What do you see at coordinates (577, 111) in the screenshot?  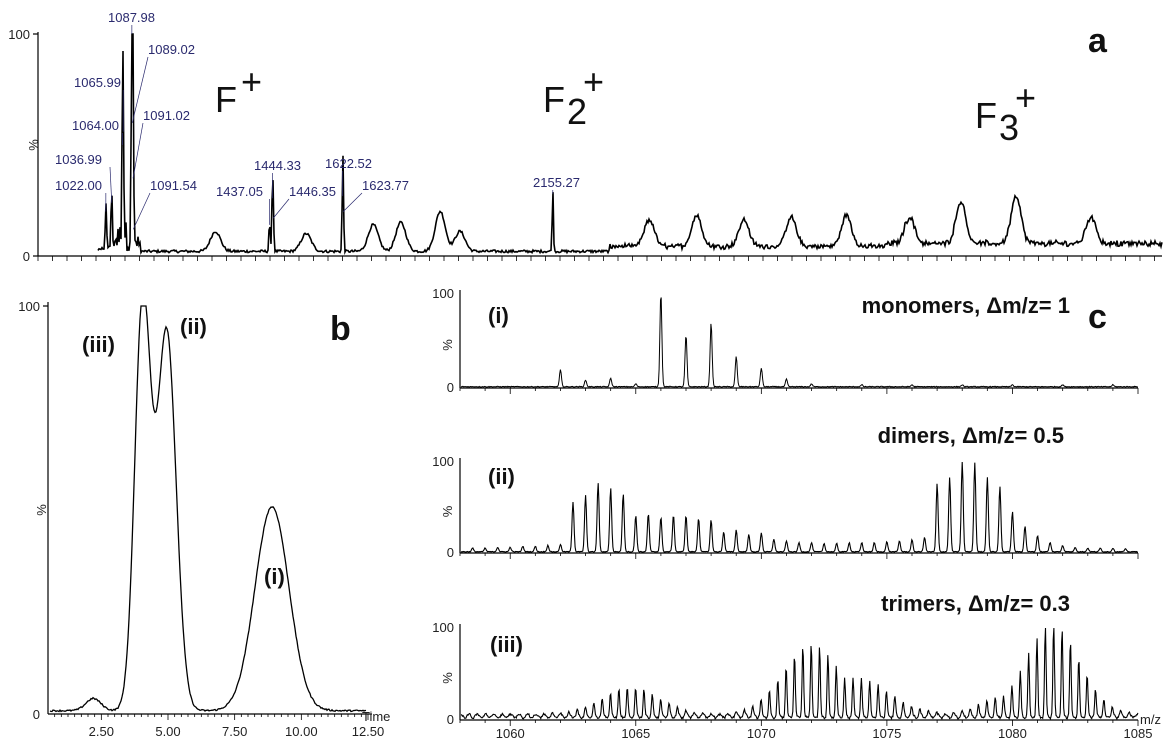 I see `svg-text: 2` at bounding box center [577, 111].